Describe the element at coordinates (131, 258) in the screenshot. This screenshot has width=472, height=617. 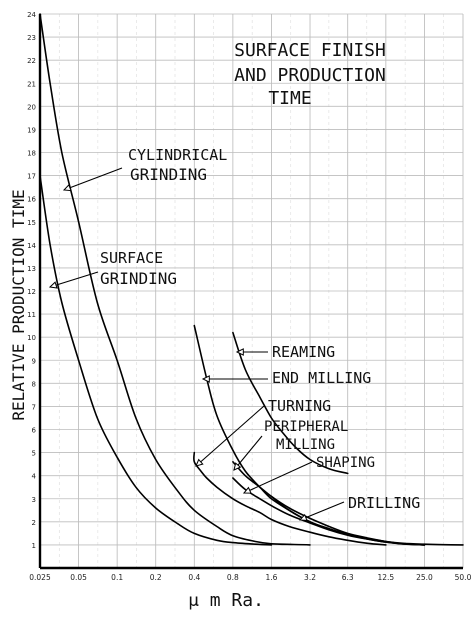
I see `series-label: SURFACE` at that location.